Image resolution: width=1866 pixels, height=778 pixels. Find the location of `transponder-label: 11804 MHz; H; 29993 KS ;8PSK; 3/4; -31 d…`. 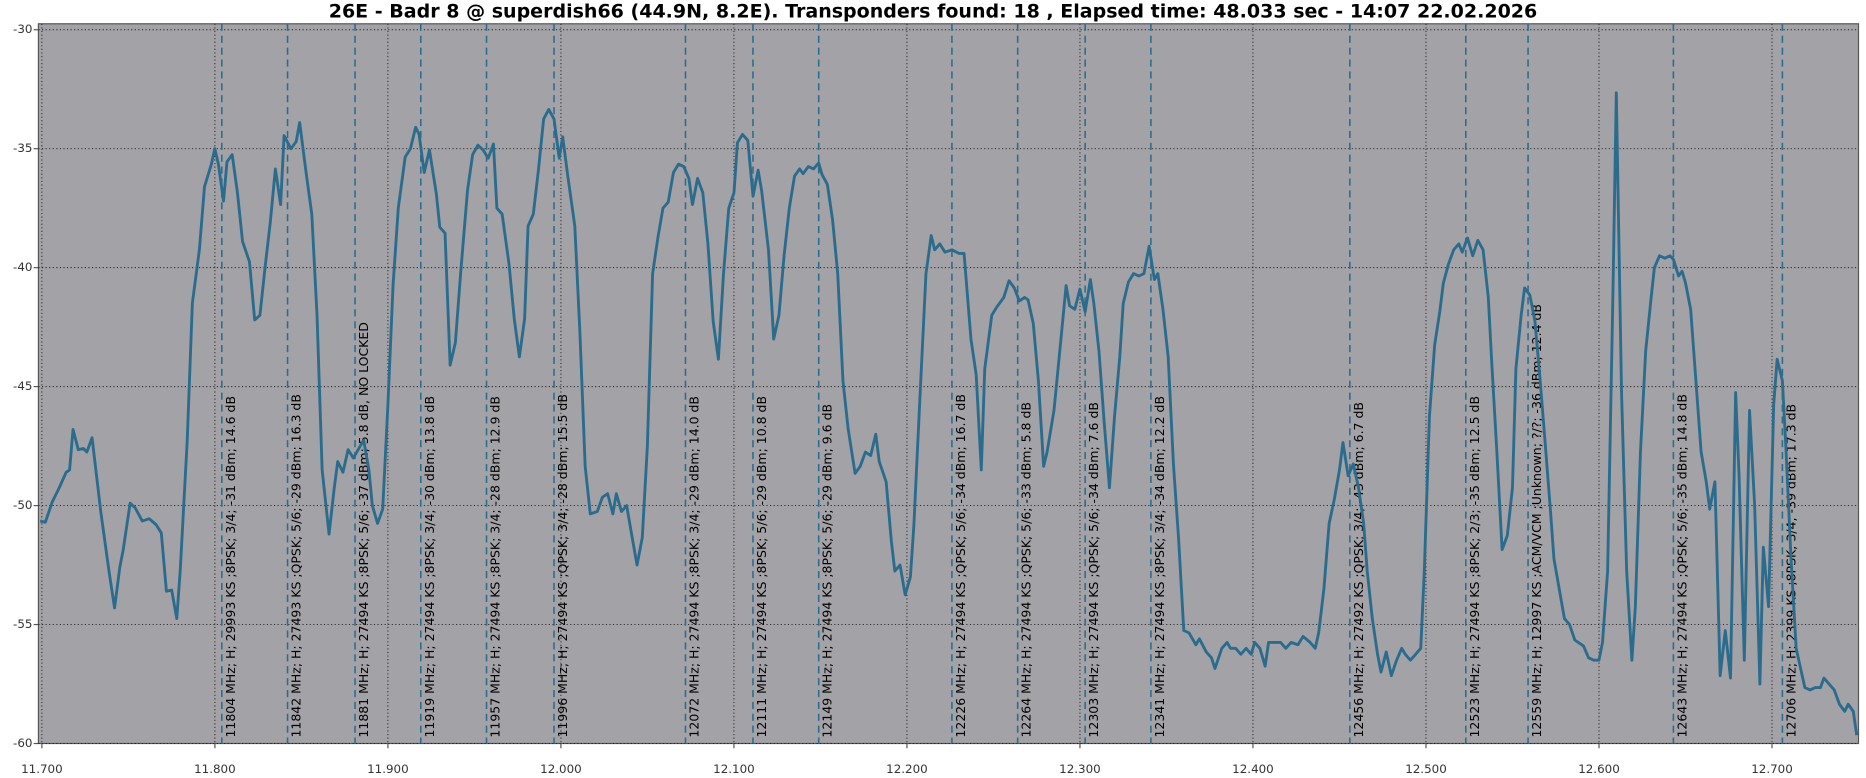

transponder-label: 11804 MHz; H; 29993 KS ;8PSK; 3/4; -31 d… is located at coordinates (230, 567).